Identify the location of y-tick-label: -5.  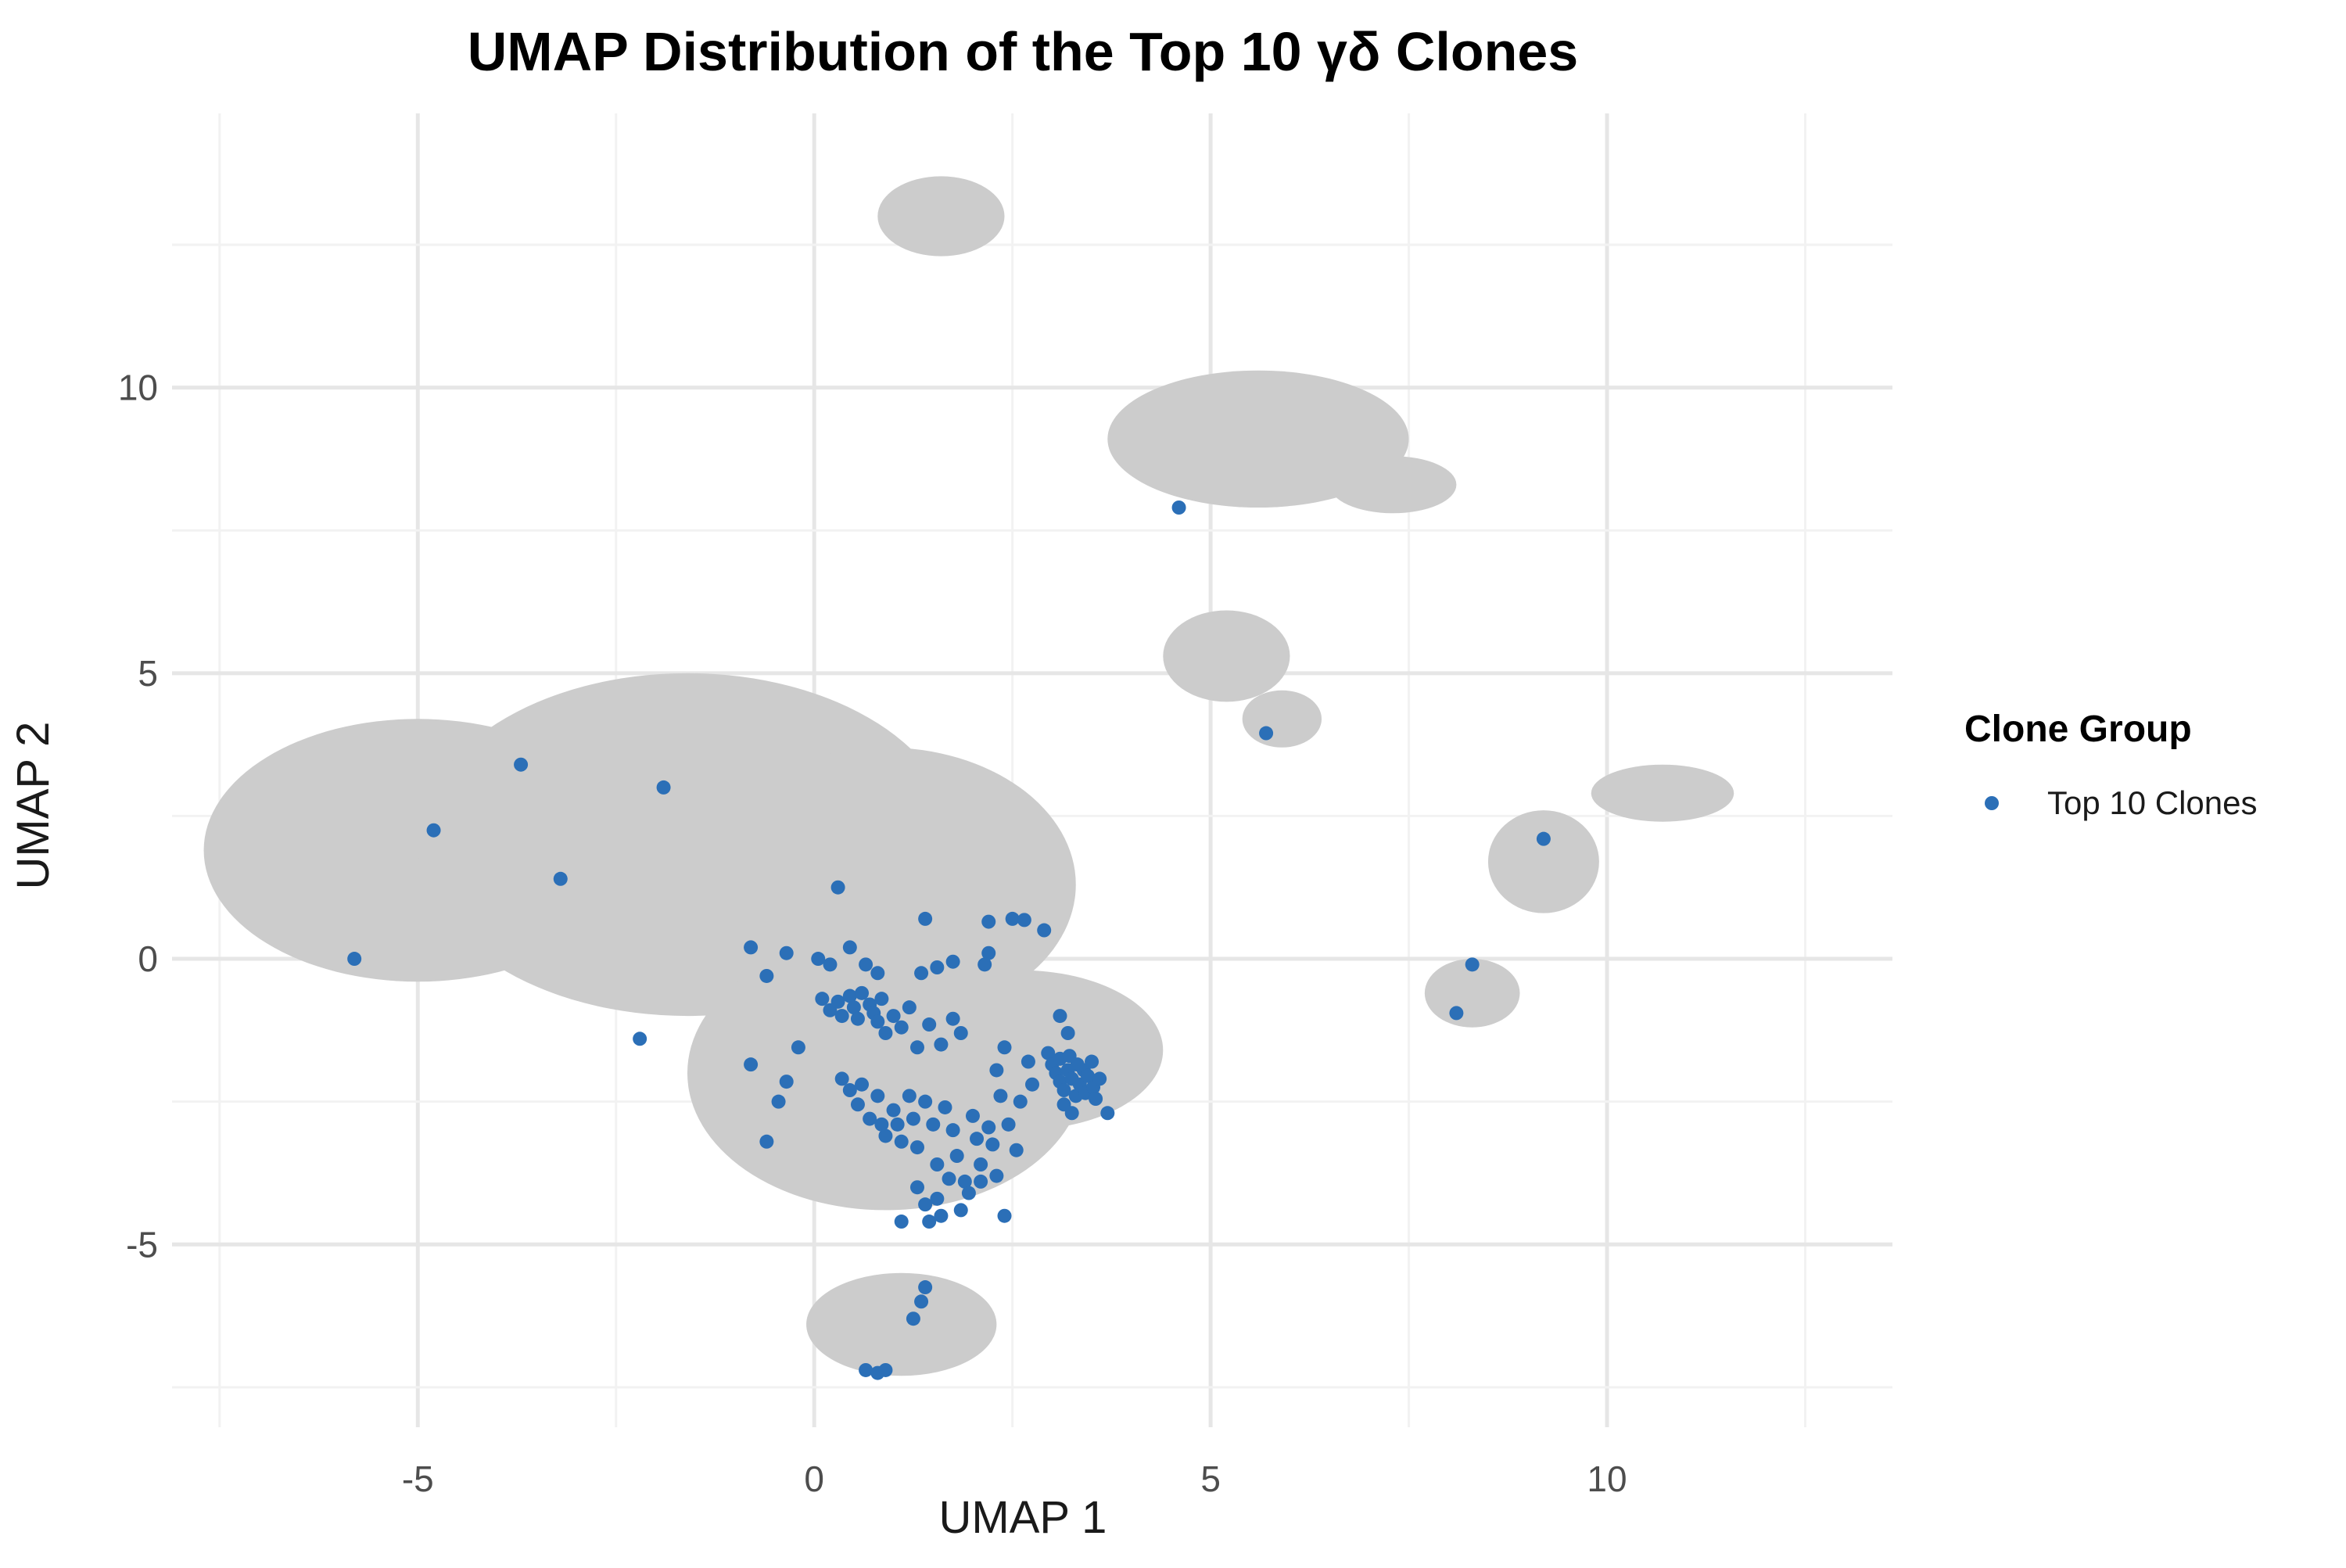
(142, 1244).